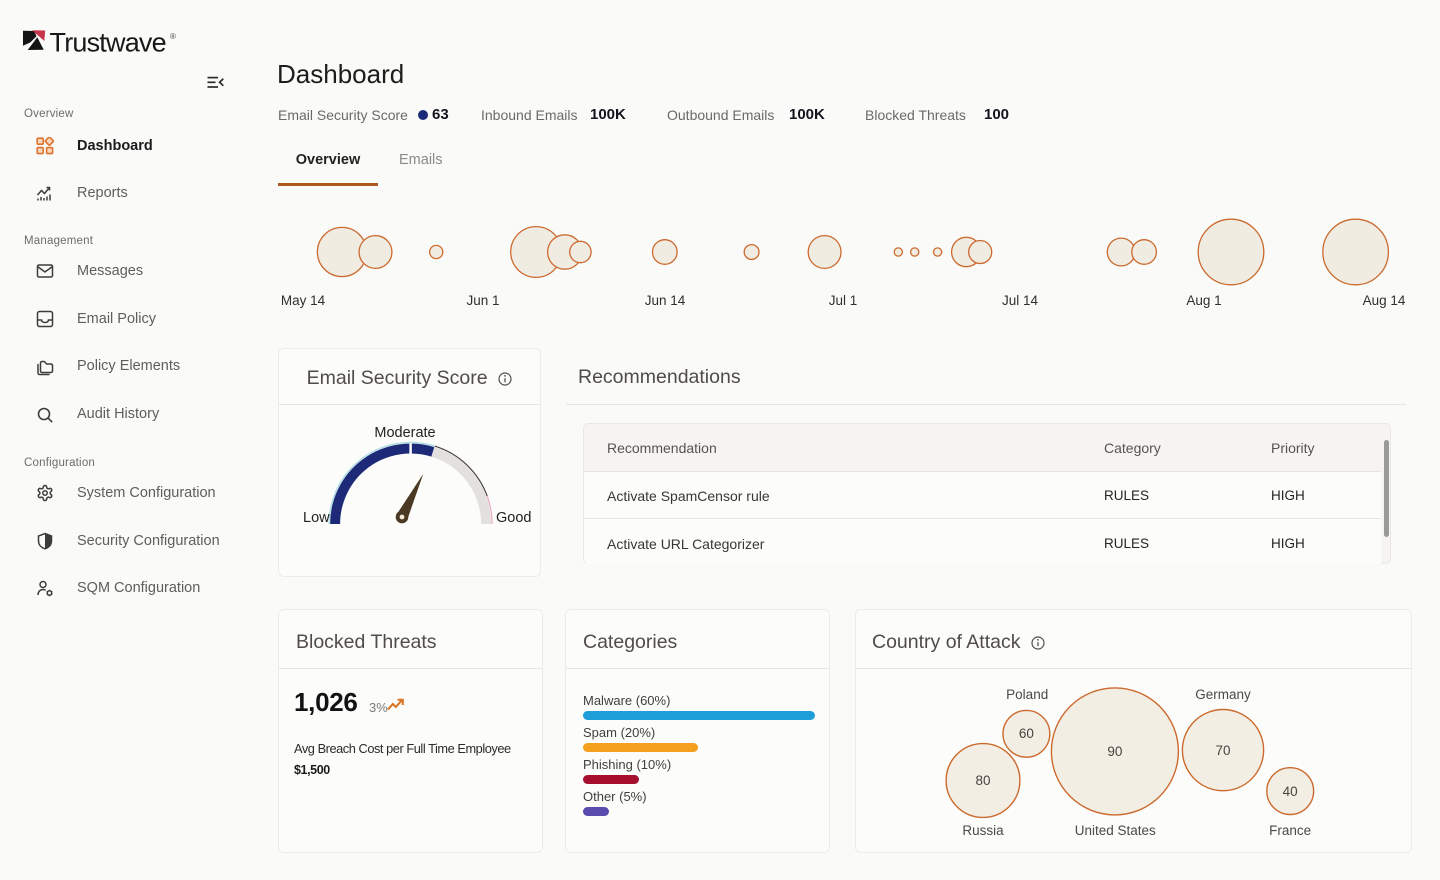 The height and width of the screenshot is (880, 1440). What do you see at coordinates (1114, 751) in the screenshot?
I see `svg-text: 90` at bounding box center [1114, 751].